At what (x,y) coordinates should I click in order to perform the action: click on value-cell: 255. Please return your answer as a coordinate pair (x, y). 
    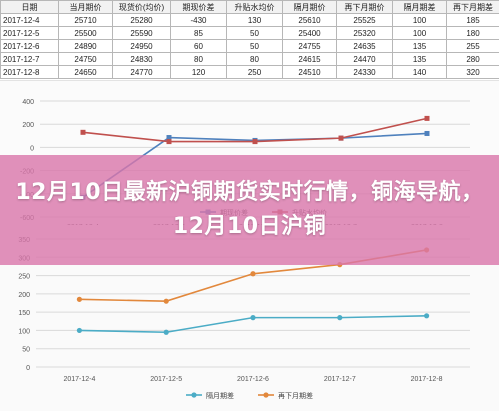
    Looking at the image, I should click on (472, 46).